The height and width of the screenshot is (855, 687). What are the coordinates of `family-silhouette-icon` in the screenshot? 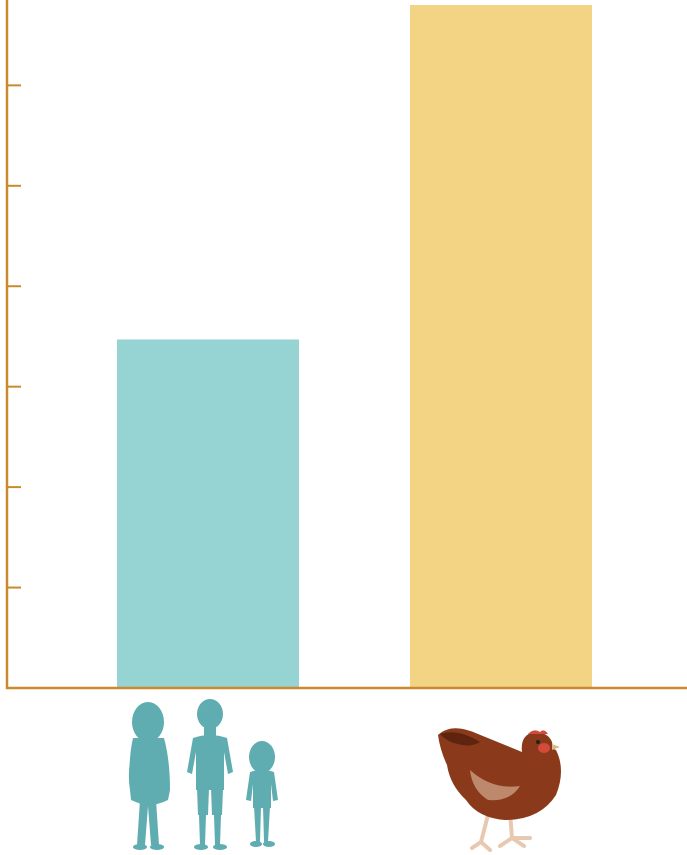 It's located at (203, 774).